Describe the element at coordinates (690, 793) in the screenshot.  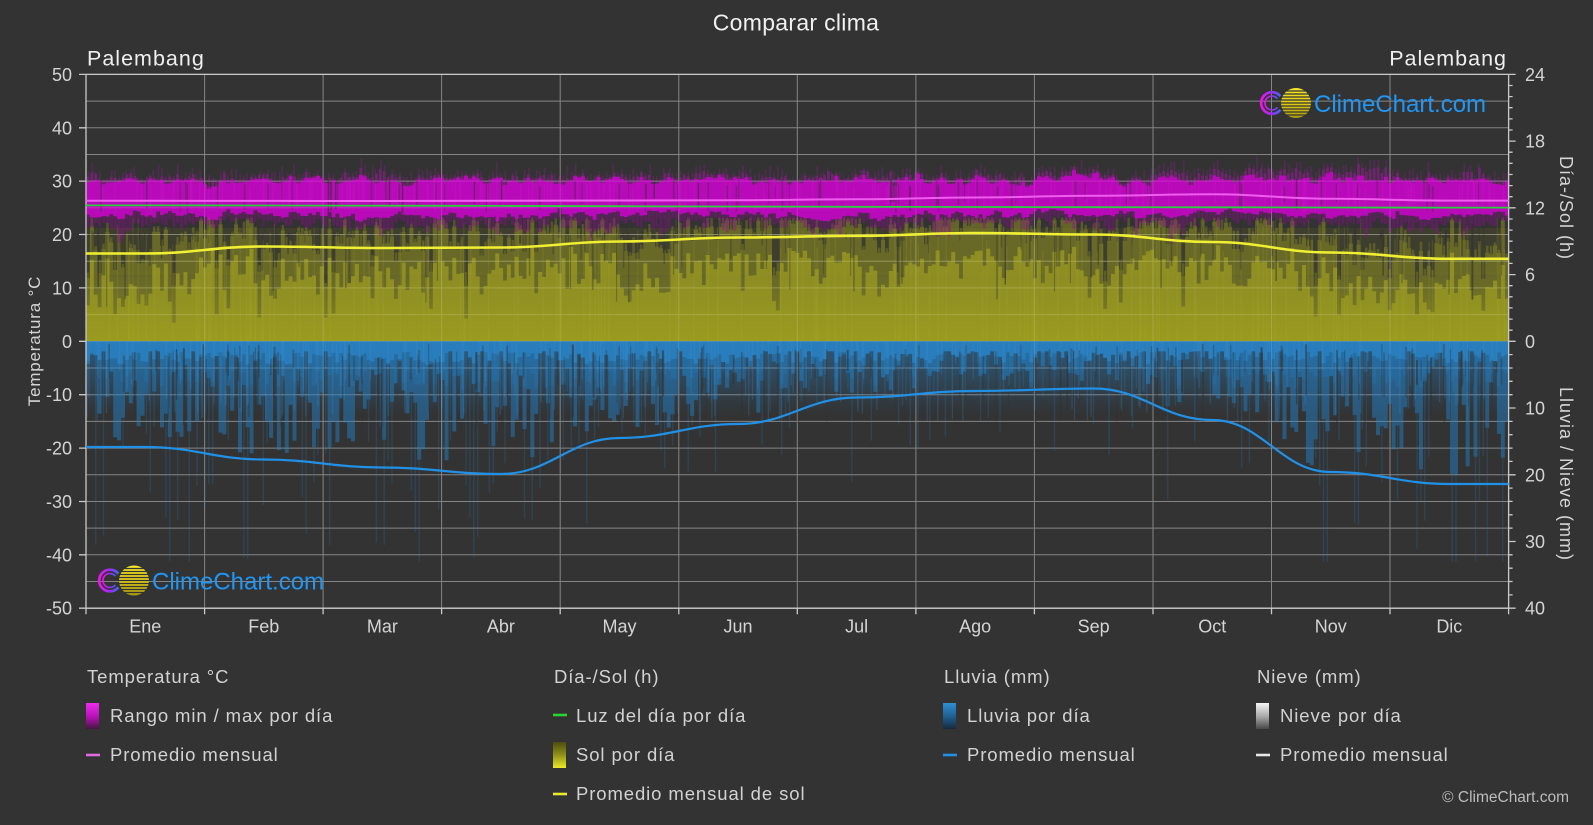
I see `svg-text: Promedio mensual de sol` at that location.